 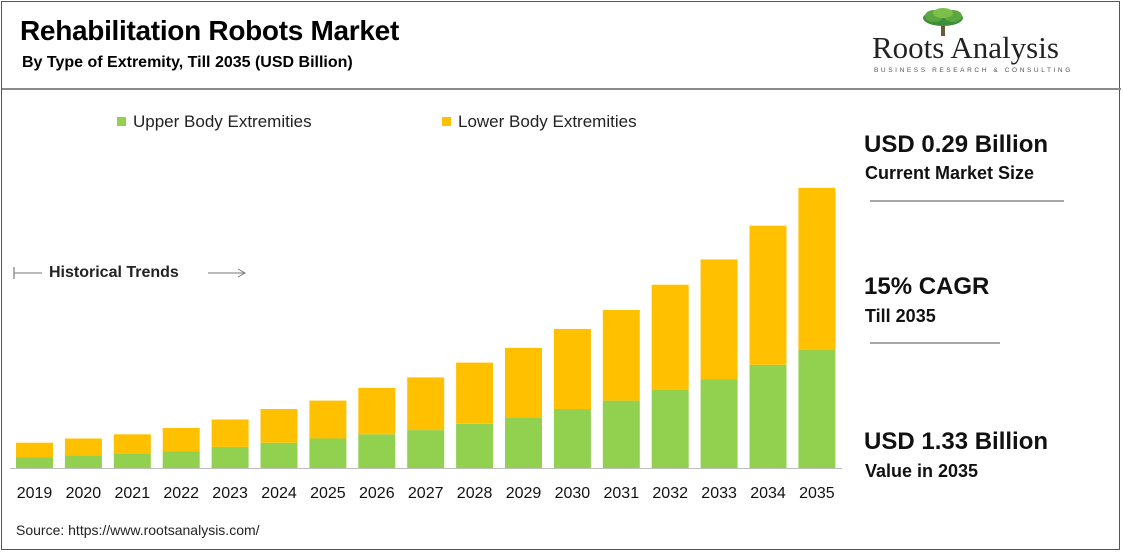 What do you see at coordinates (622, 493) in the screenshot?
I see `x-tick-label-2031: 2031` at bounding box center [622, 493].